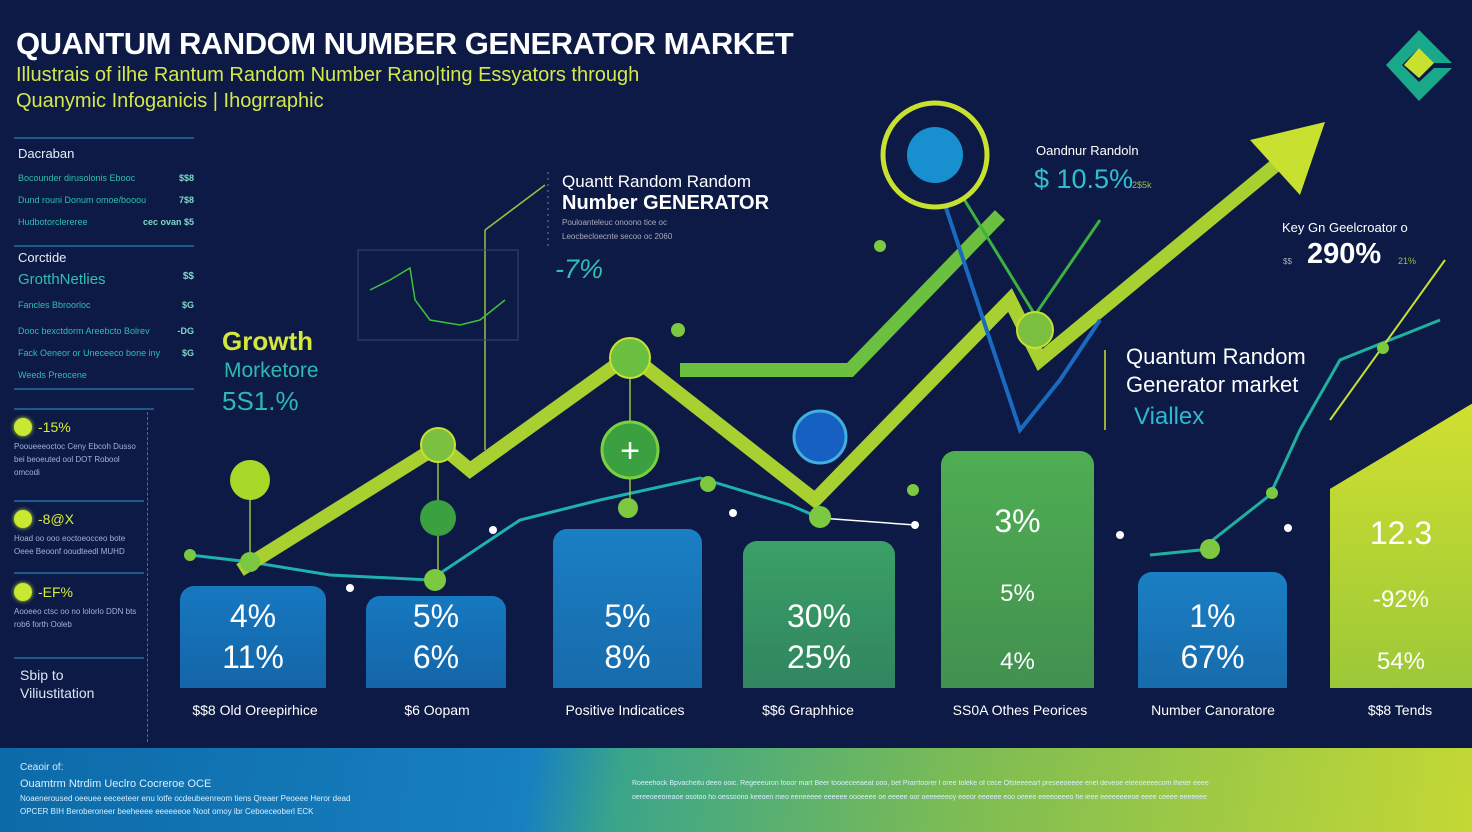 This screenshot has height=832, width=1472. What do you see at coordinates (1419, 65) in the screenshot?
I see `logo-icon` at bounding box center [1419, 65].